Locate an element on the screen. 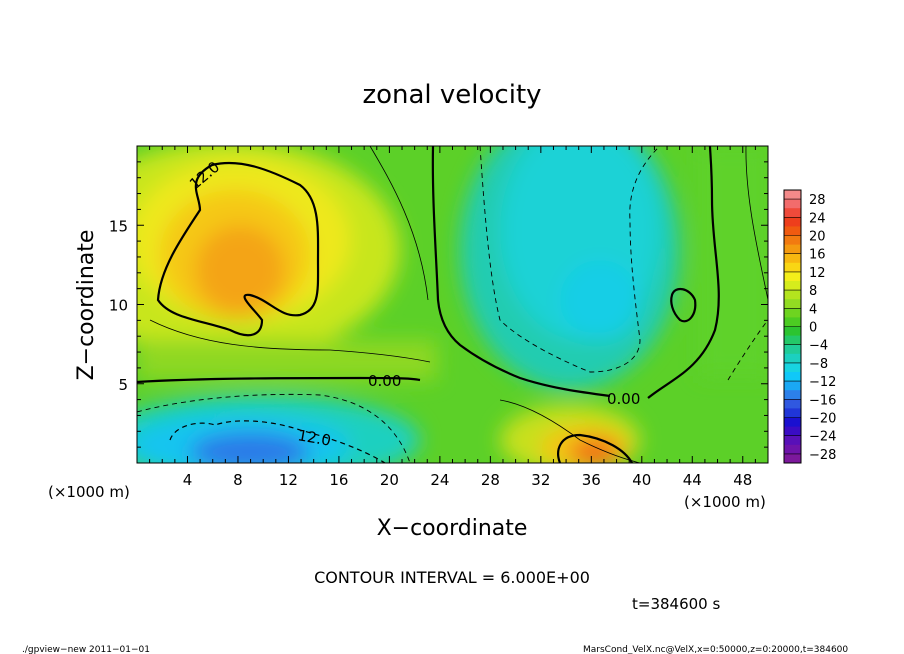 The width and height of the screenshot is (904, 654). x-tick-label: 48 is located at coordinates (742, 480).